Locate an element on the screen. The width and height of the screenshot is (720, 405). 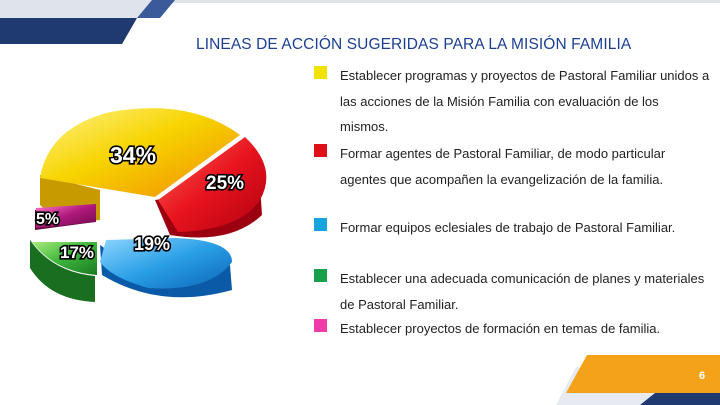
slice-label: 5% is located at coordinates (47, 219).